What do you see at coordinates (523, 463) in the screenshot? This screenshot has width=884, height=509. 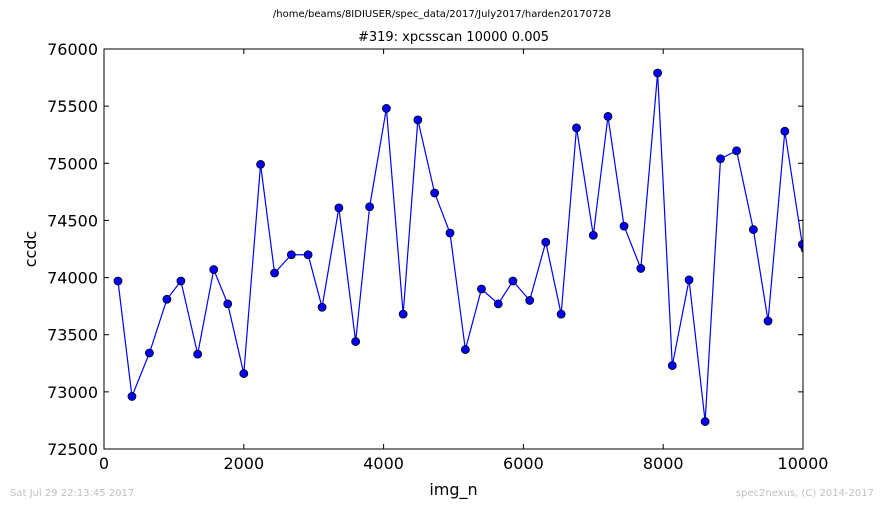 I see `x-tick-label: 6000` at bounding box center [523, 463].